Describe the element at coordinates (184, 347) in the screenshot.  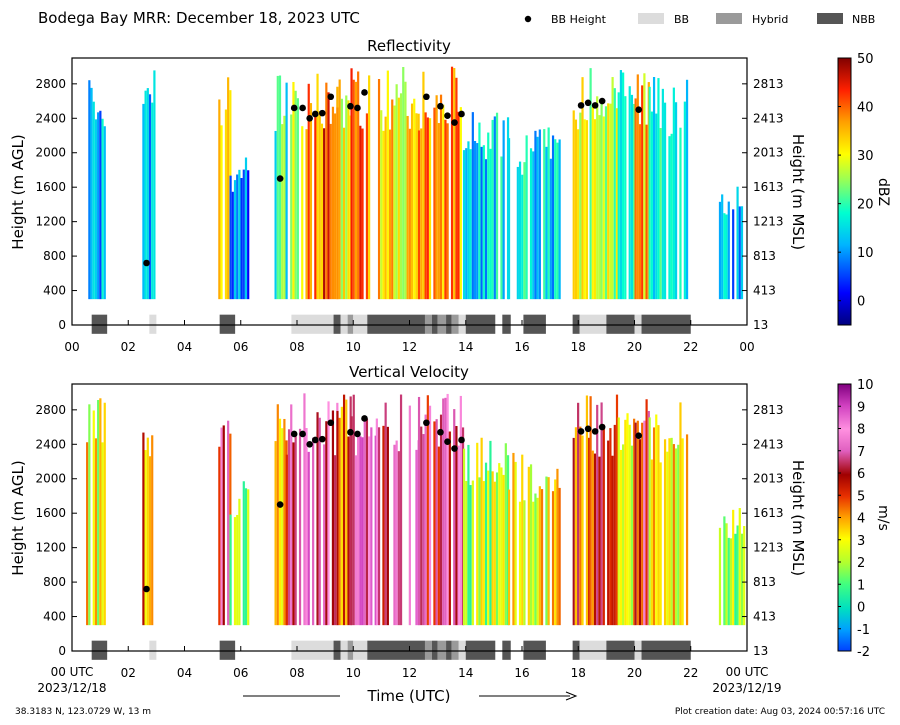
I see `x-tick-label: 04` at that location.